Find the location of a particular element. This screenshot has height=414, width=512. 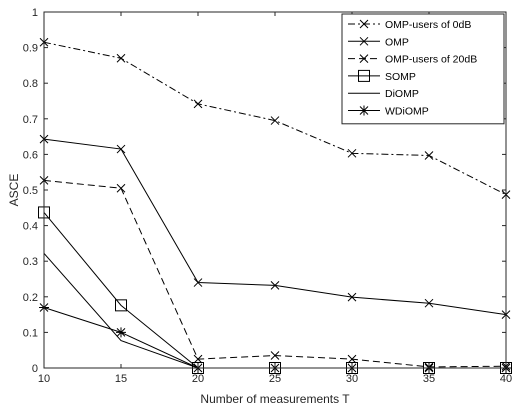

legend-marker-0-shape is located at coordinates (364, 24).